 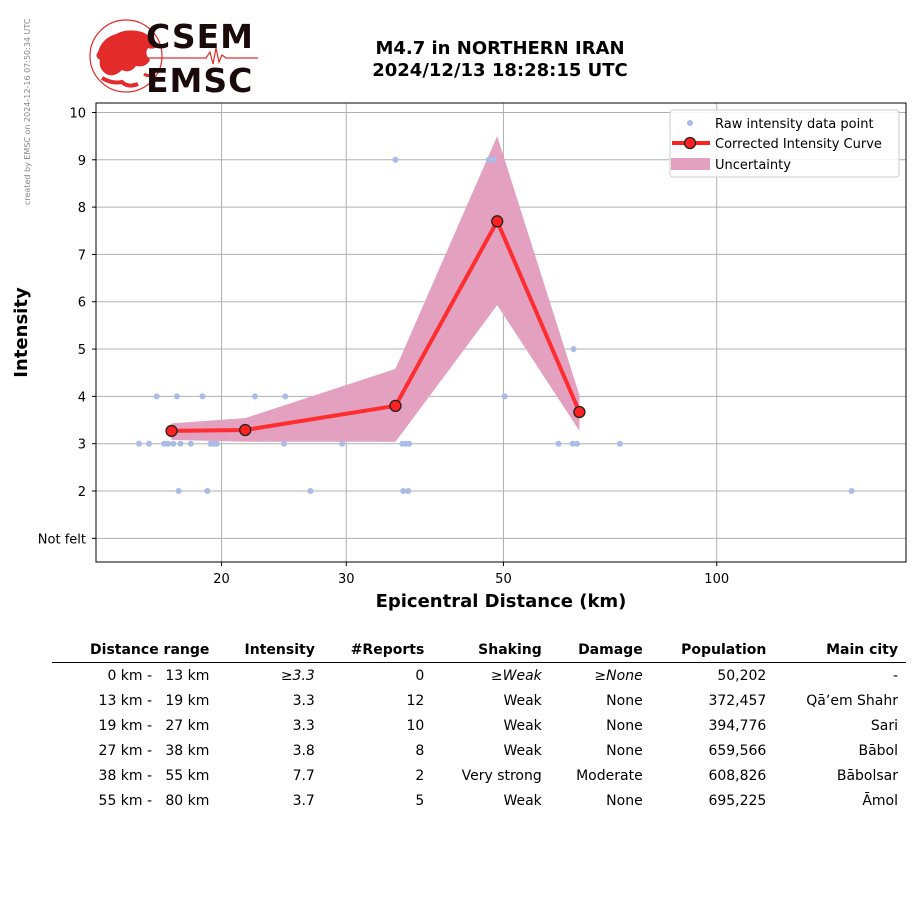 I want to click on table-cell: 659,566, so click(x=737, y=750).